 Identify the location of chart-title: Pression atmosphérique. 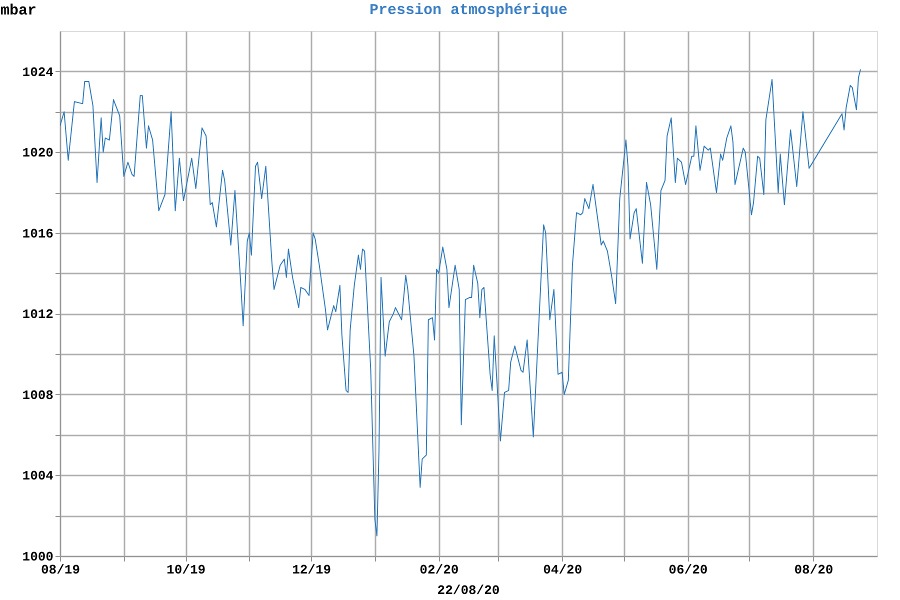
(468, 10).